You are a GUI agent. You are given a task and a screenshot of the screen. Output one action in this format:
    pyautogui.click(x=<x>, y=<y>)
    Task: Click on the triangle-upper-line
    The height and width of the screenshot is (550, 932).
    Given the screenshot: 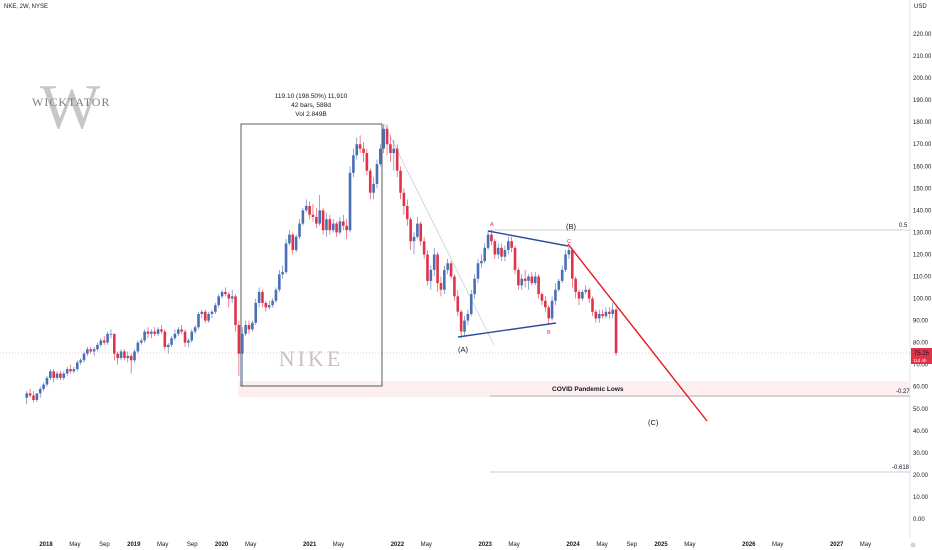 What is the action you would take?
    pyautogui.click(x=528, y=238)
    